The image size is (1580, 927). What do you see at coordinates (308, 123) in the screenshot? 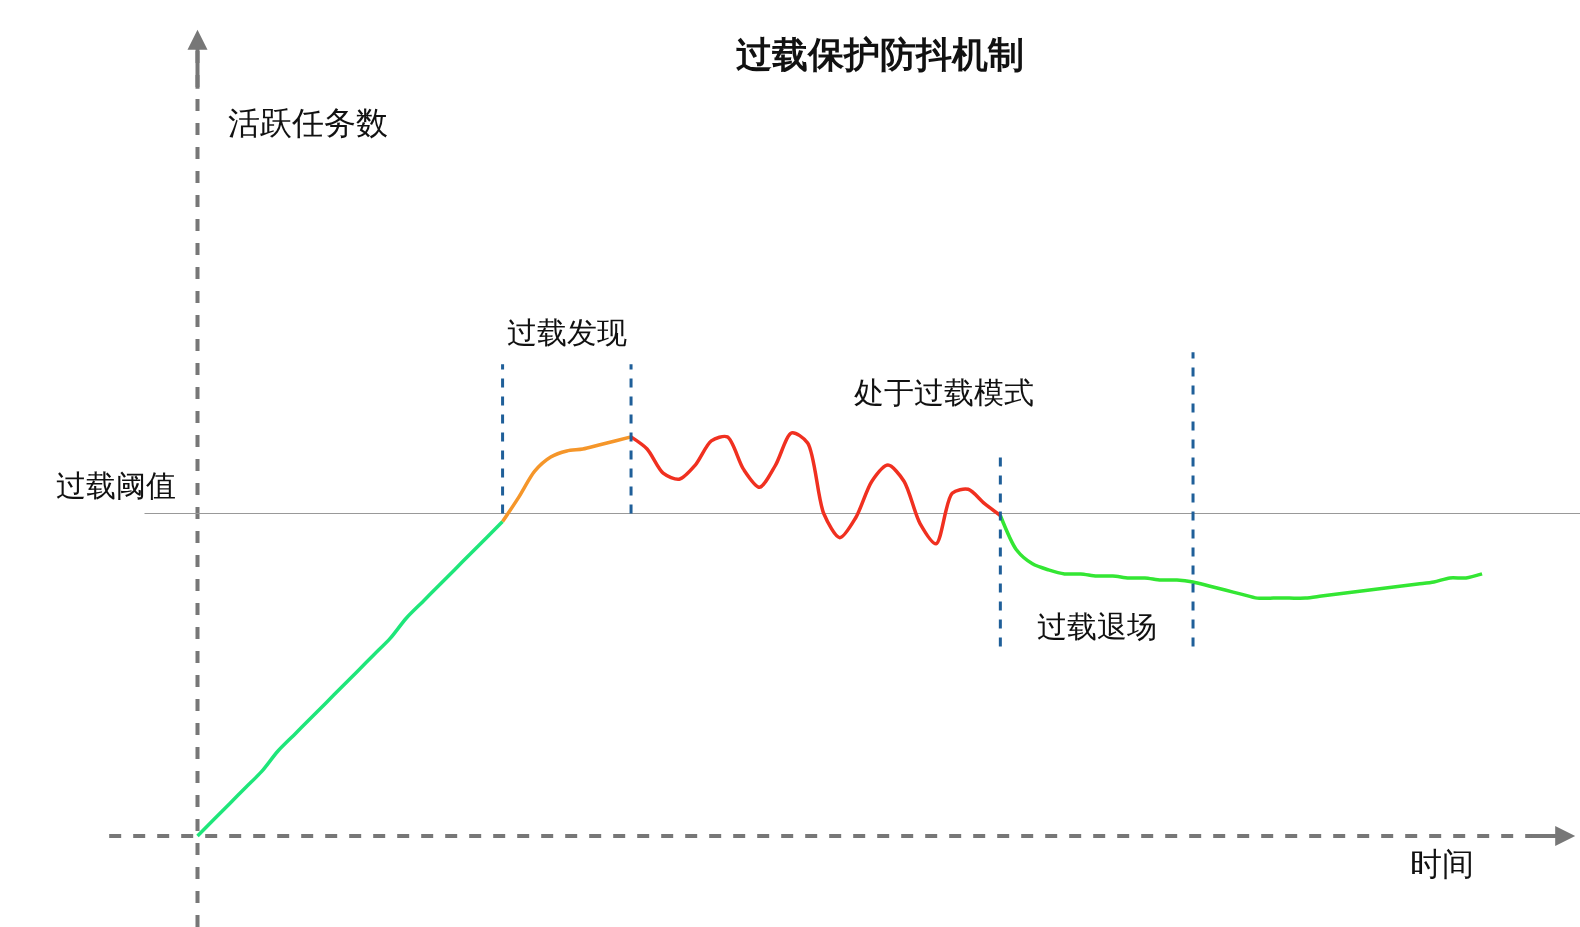
I see `text: 活跃任务数` at bounding box center [308, 123].